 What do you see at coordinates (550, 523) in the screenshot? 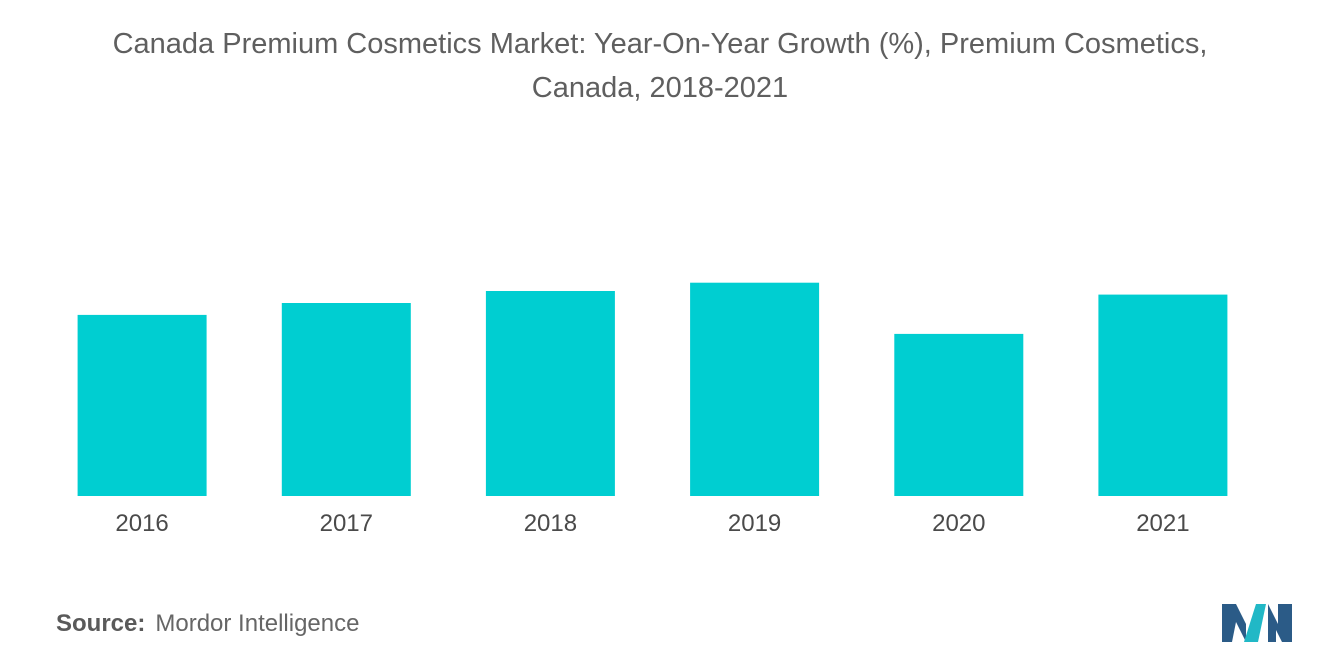
I see `x-tick-label-2018: 2018` at bounding box center [550, 523].